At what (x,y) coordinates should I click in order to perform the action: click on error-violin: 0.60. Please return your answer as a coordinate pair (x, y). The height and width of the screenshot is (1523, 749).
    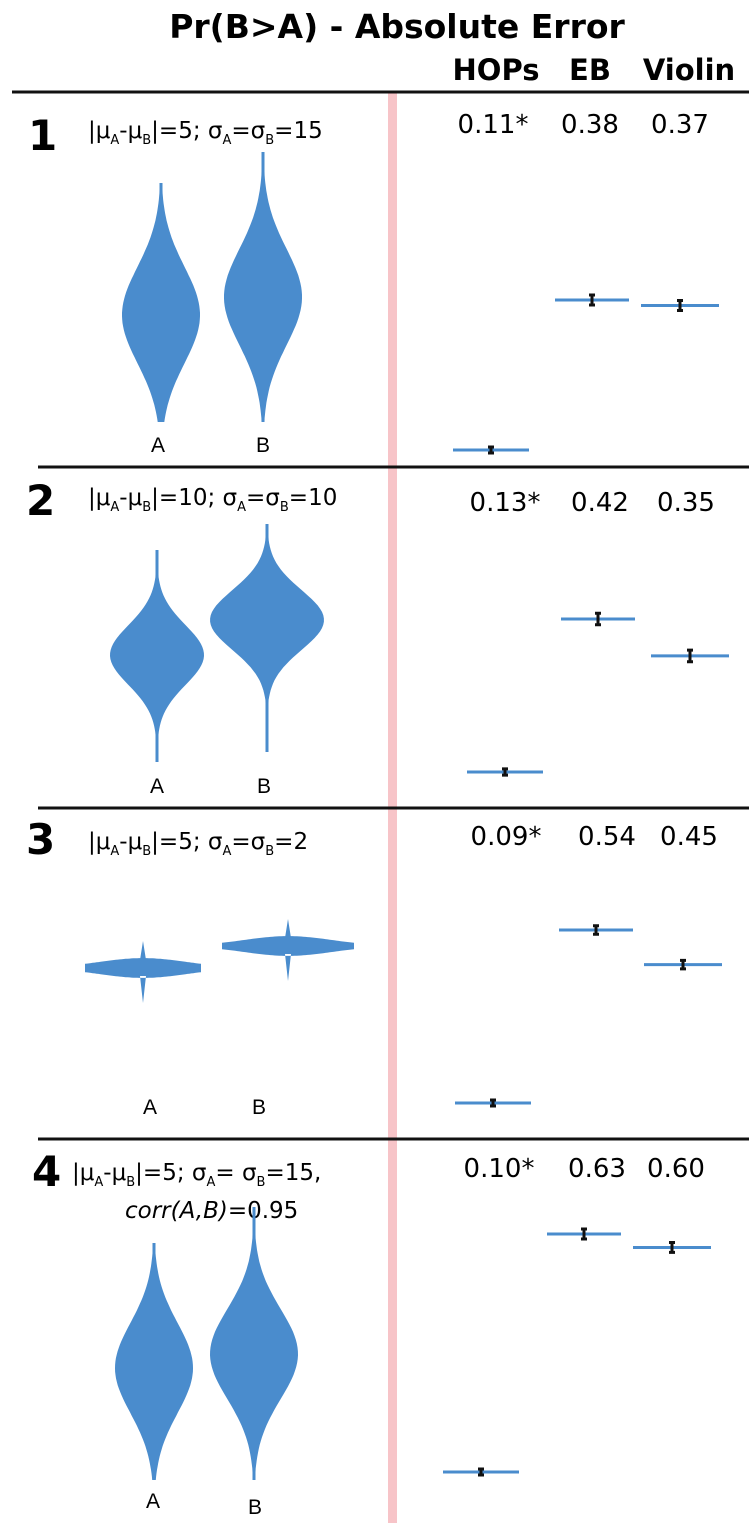
    Looking at the image, I should click on (676, 1169).